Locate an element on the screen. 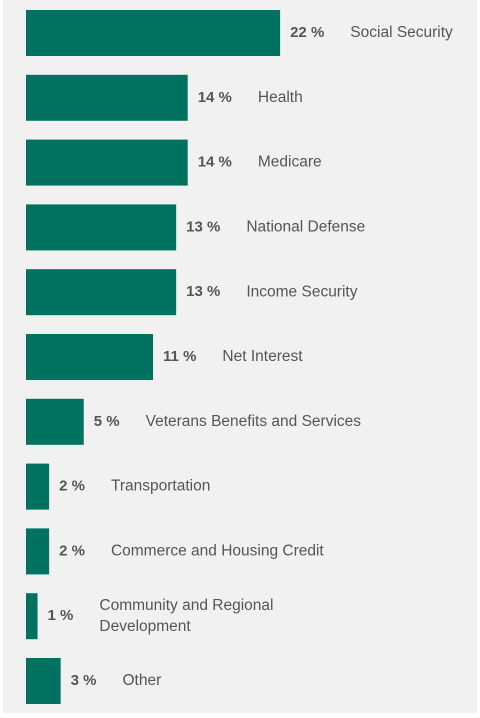  category-label-line: Net Interest is located at coordinates (262, 356).